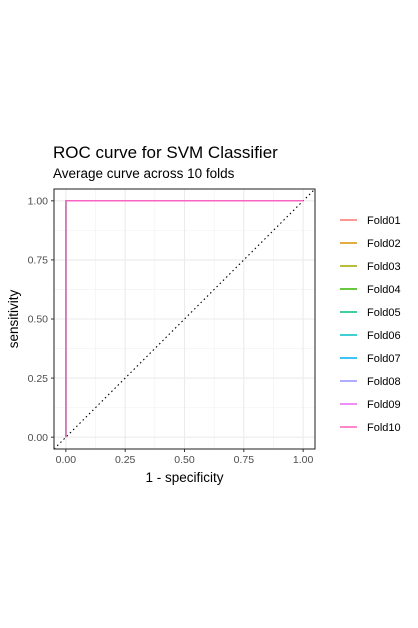  Describe the element at coordinates (38, 320) in the screenshot. I see `y-tick-label: 0.50` at that location.